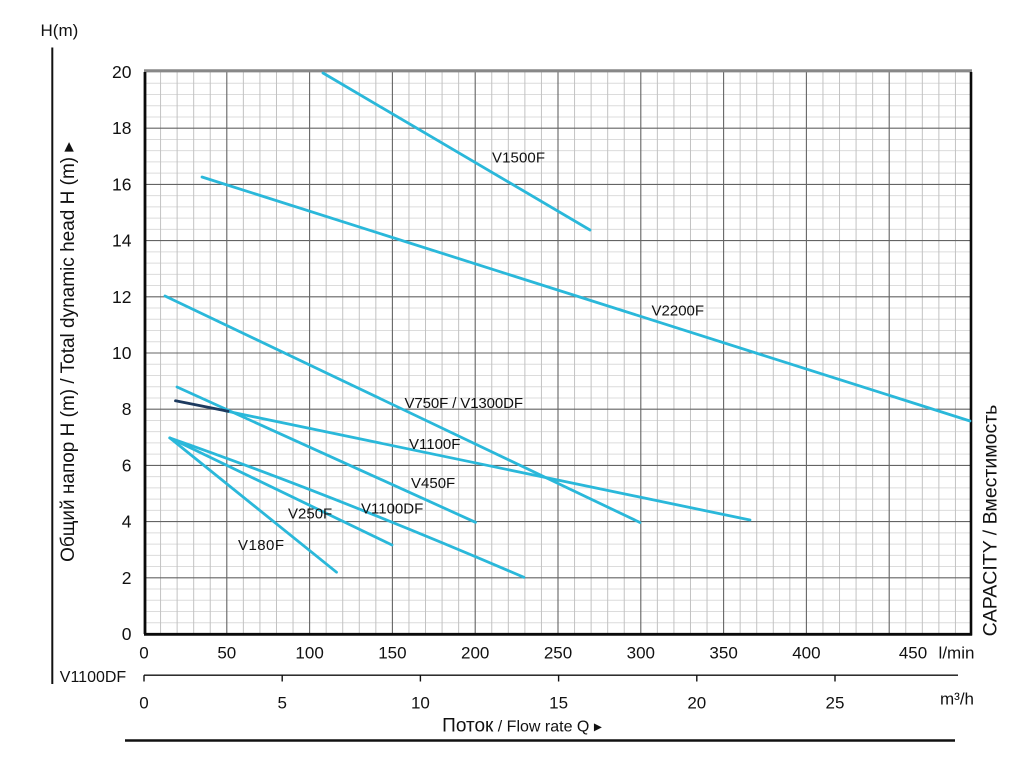 The width and height of the screenshot is (1032, 775). What do you see at coordinates (127, 409) in the screenshot?
I see `svg-text: 8` at bounding box center [127, 409].